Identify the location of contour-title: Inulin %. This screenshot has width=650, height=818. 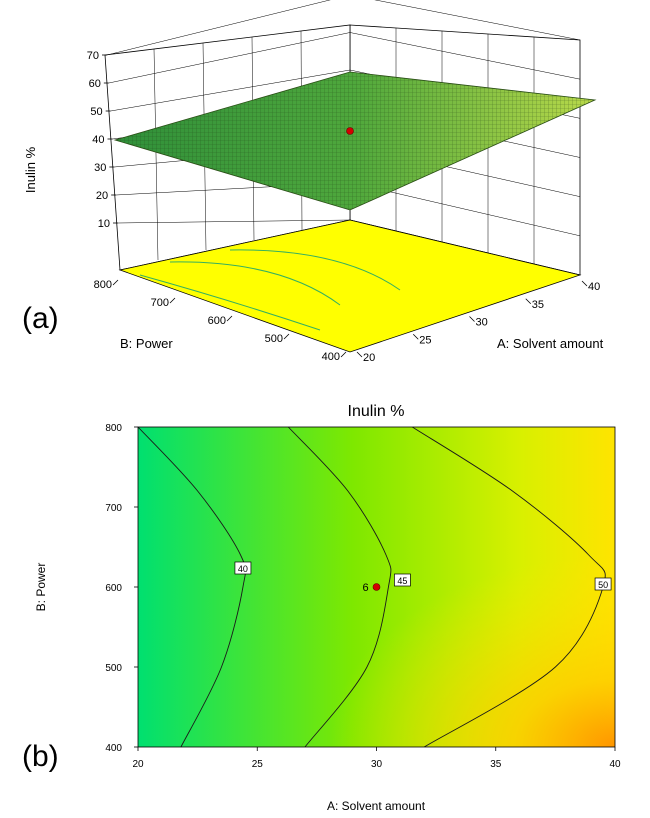
(376, 411).